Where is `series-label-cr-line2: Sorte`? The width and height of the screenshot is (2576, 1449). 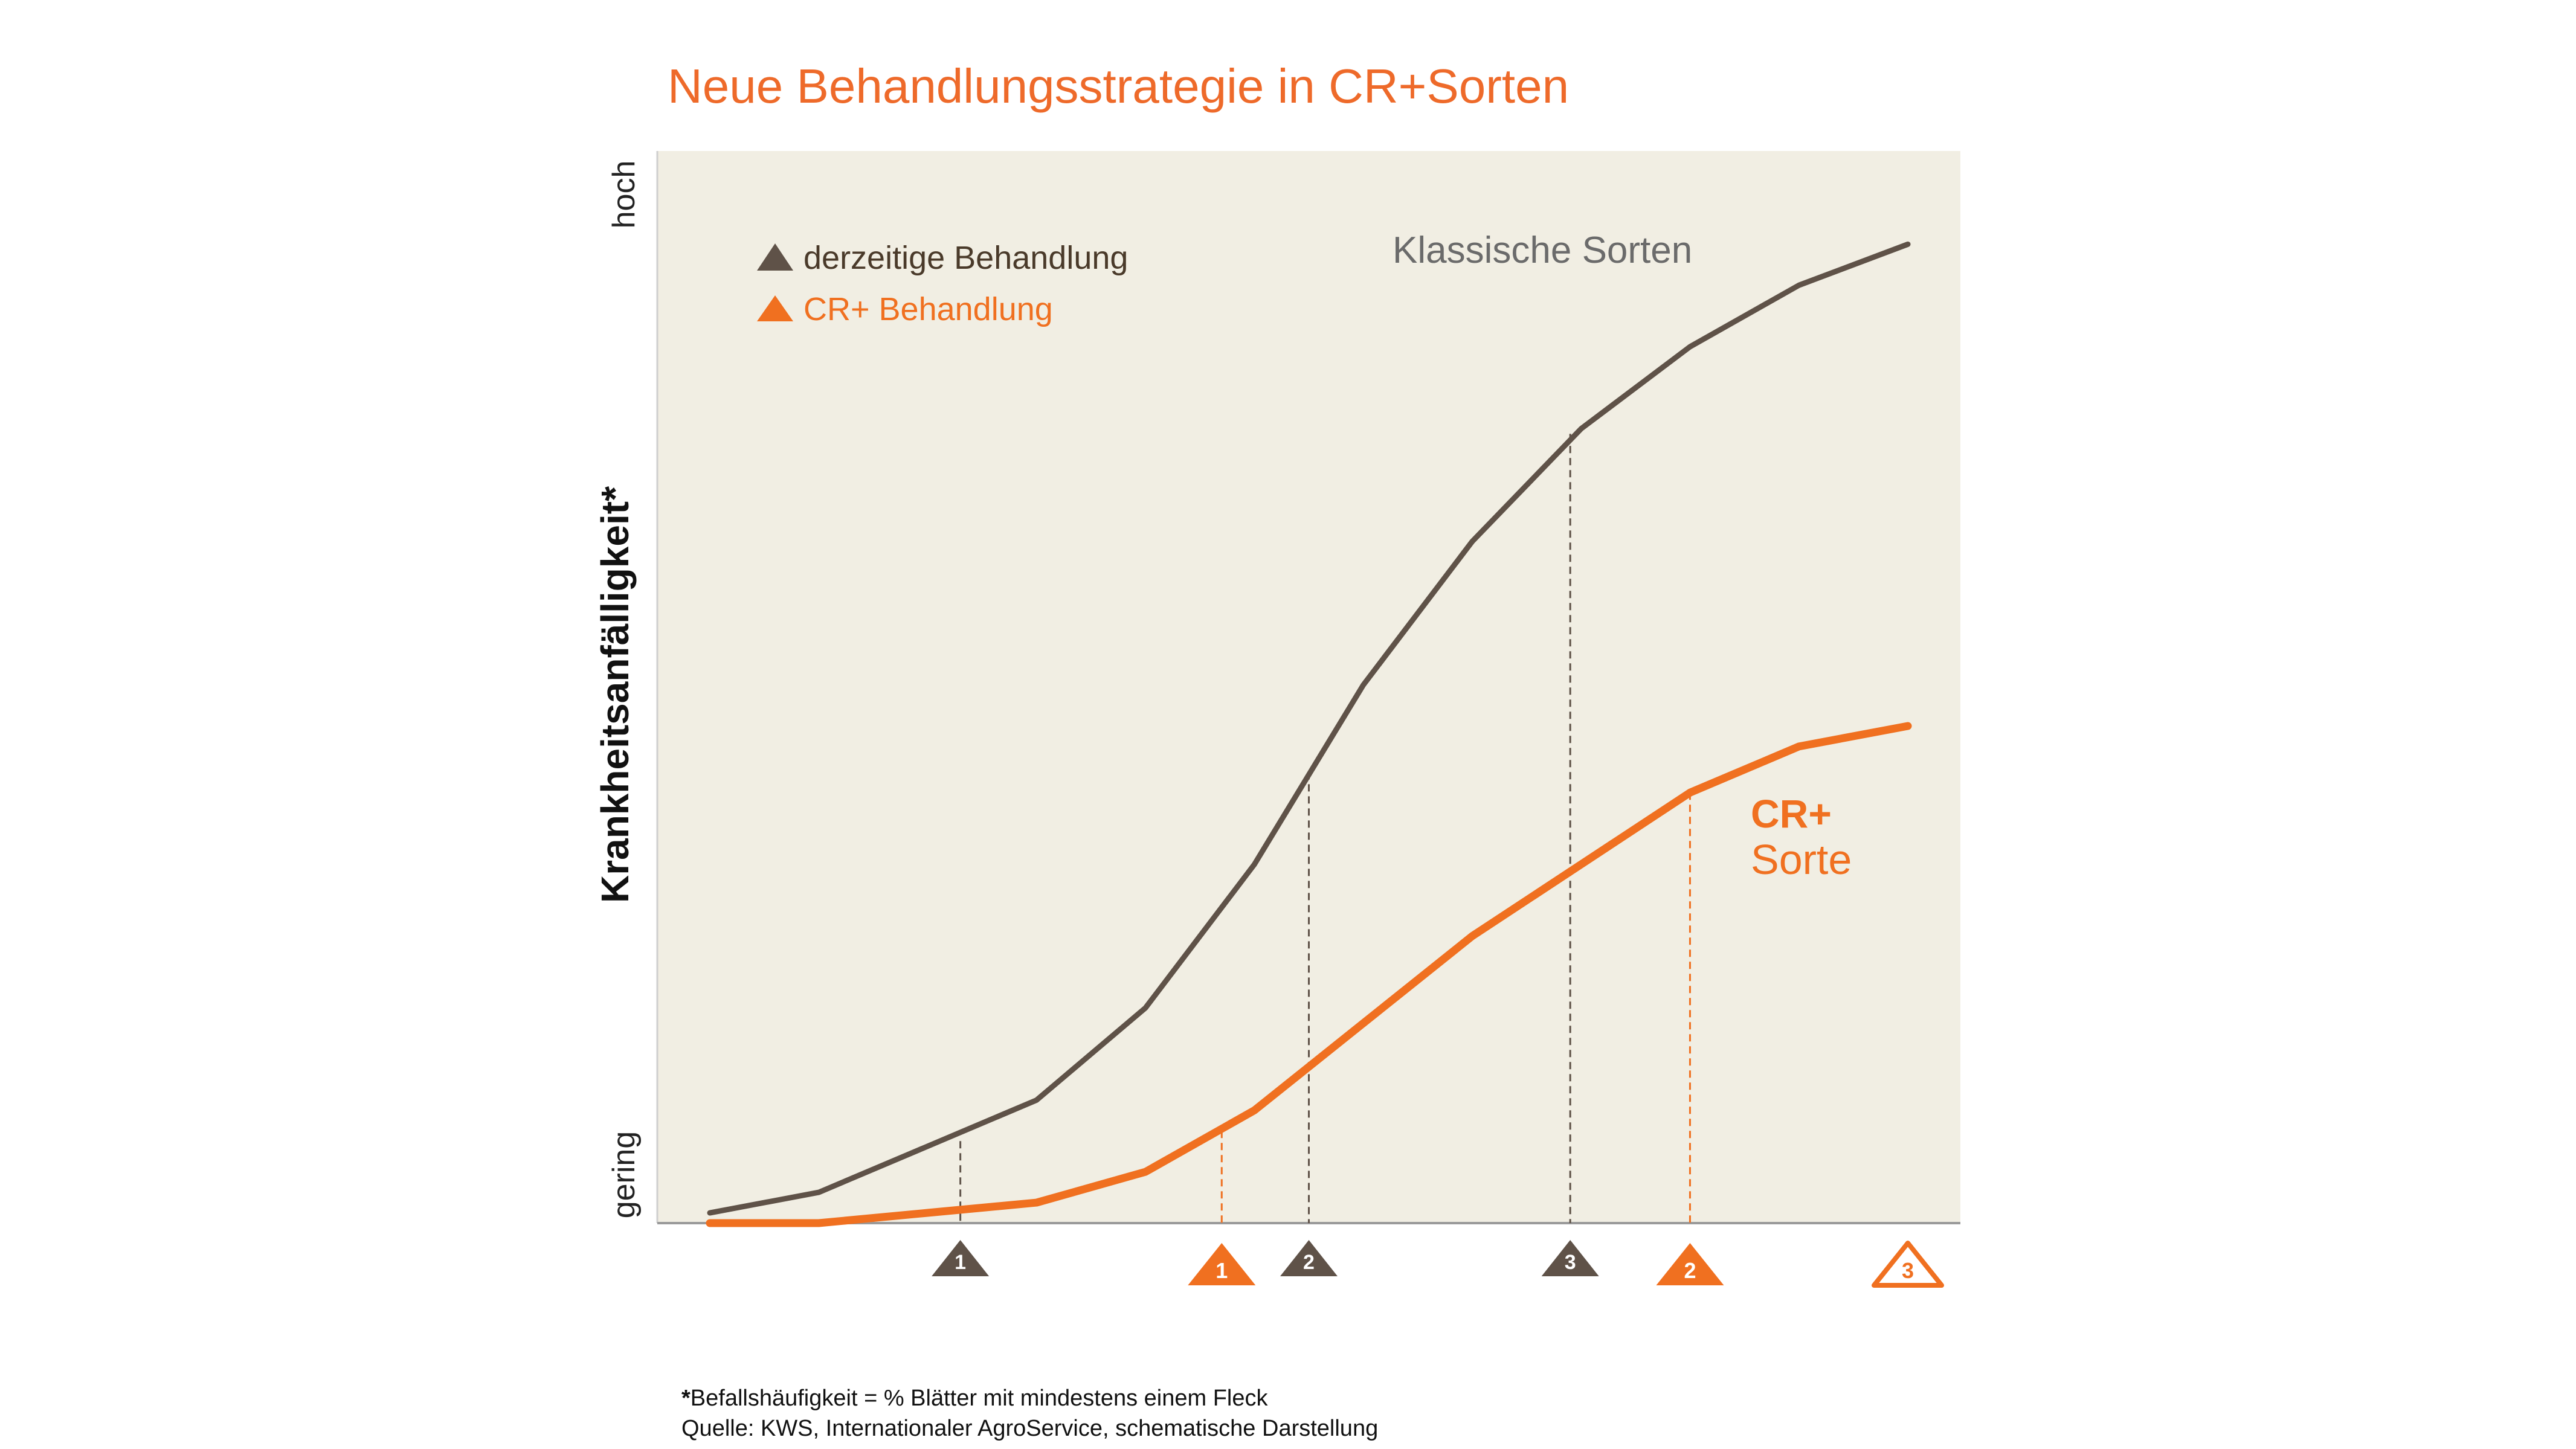
series-label-cr-line2: Sorte is located at coordinates (1801, 859).